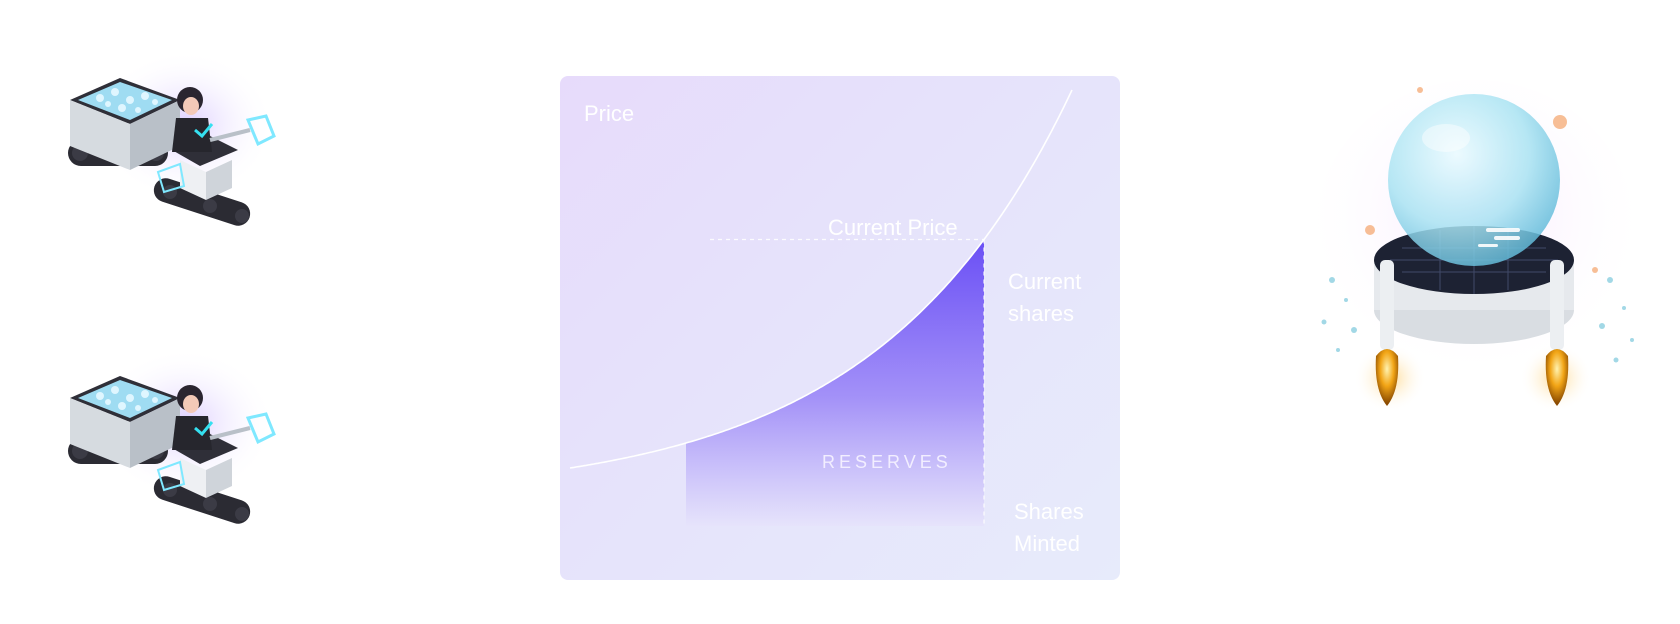 This screenshot has height=624, width=1680. I want to click on current-price-label: Current Price, so click(893, 227).